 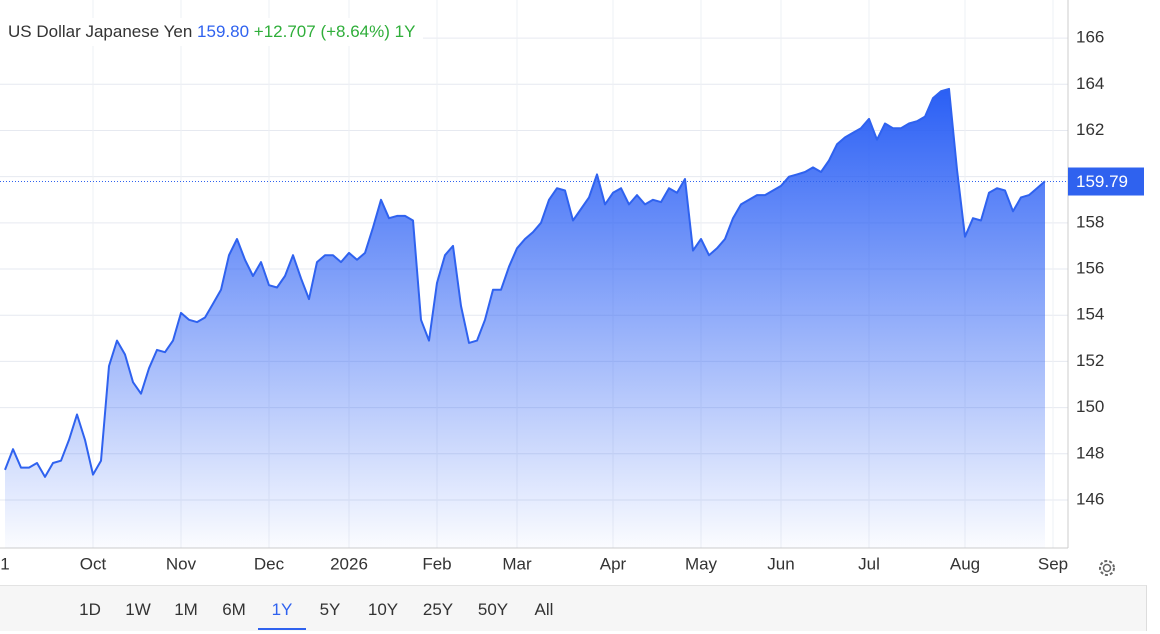 I want to click on period: 1Y, so click(x=405, y=31).